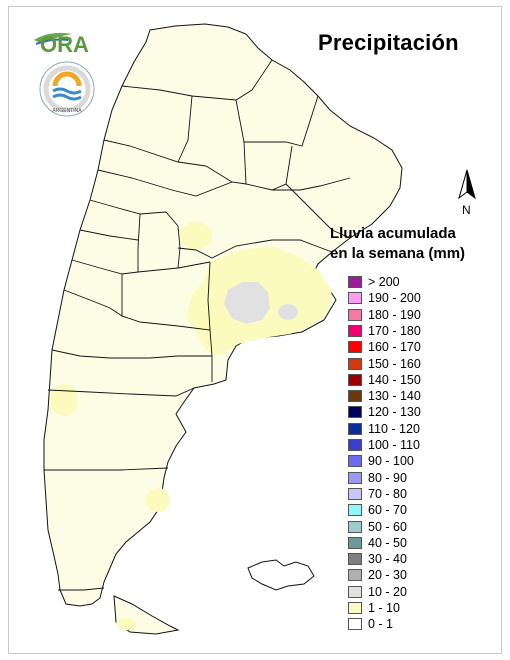 This screenshot has width=510, height=660. What do you see at coordinates (384, 608) in the screenshot?
I see `legend-label: 1 - 10` at bounding box center [384, 608].